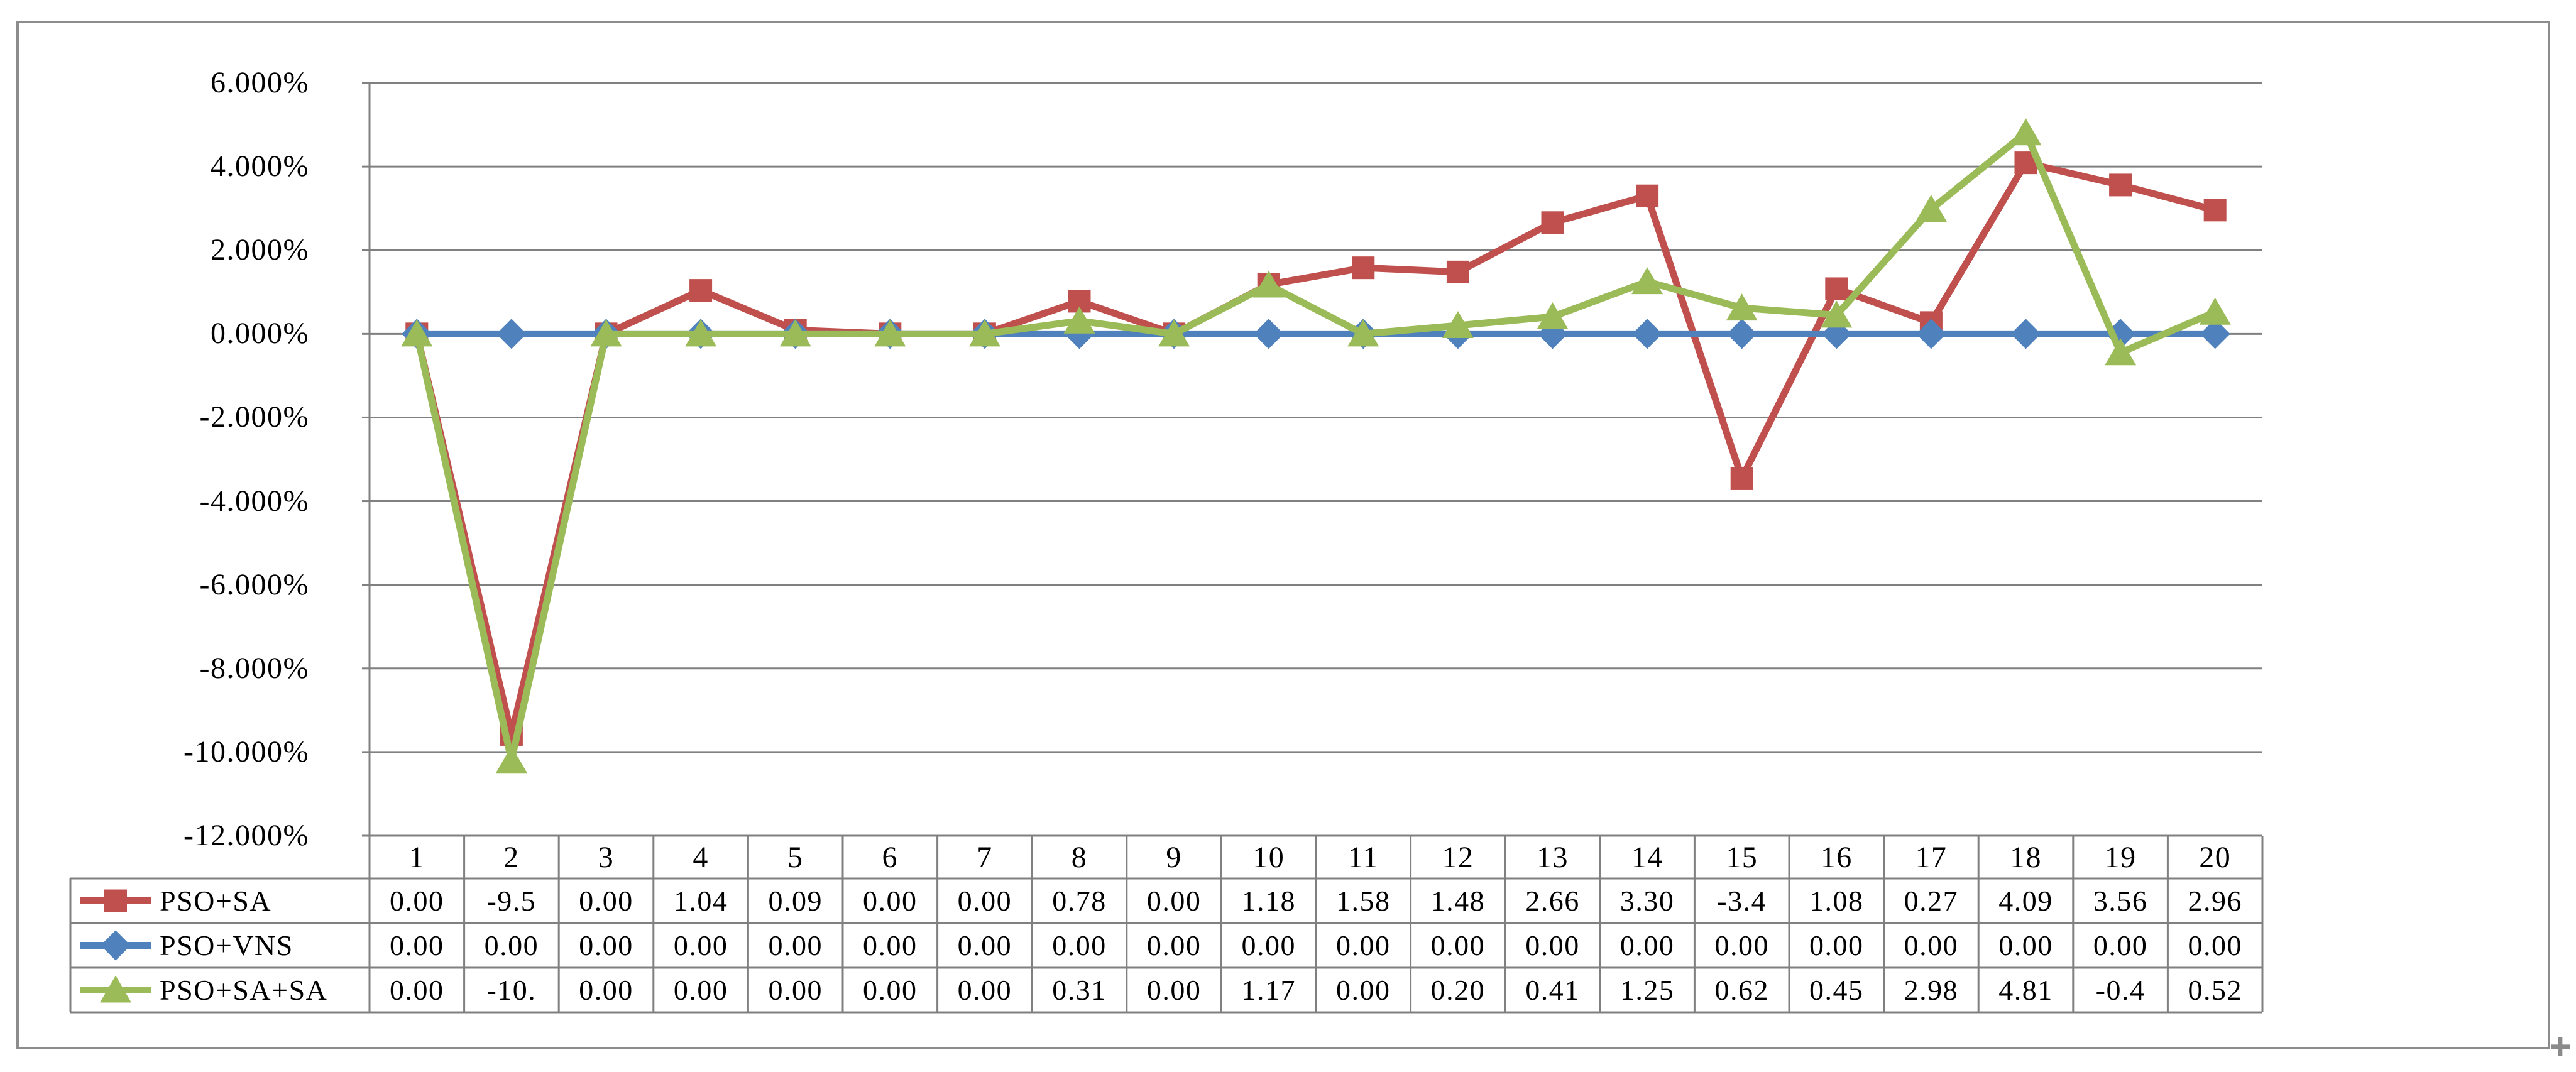 This screenshot has height=1072, width=2576. What do you see at coordinates (1931, 858) in the screenshot?
I see `category-label: 17` at bounding box center [1931, 858].